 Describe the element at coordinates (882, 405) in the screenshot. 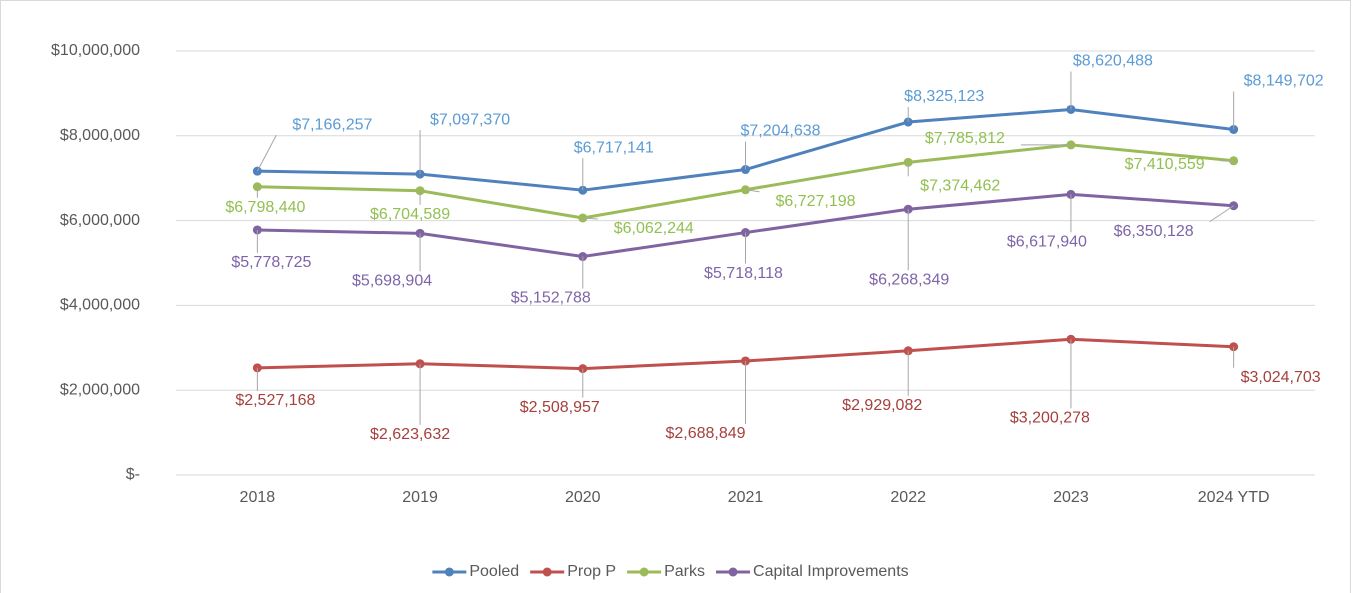

I see `data-label: $2,929,082` at that location.